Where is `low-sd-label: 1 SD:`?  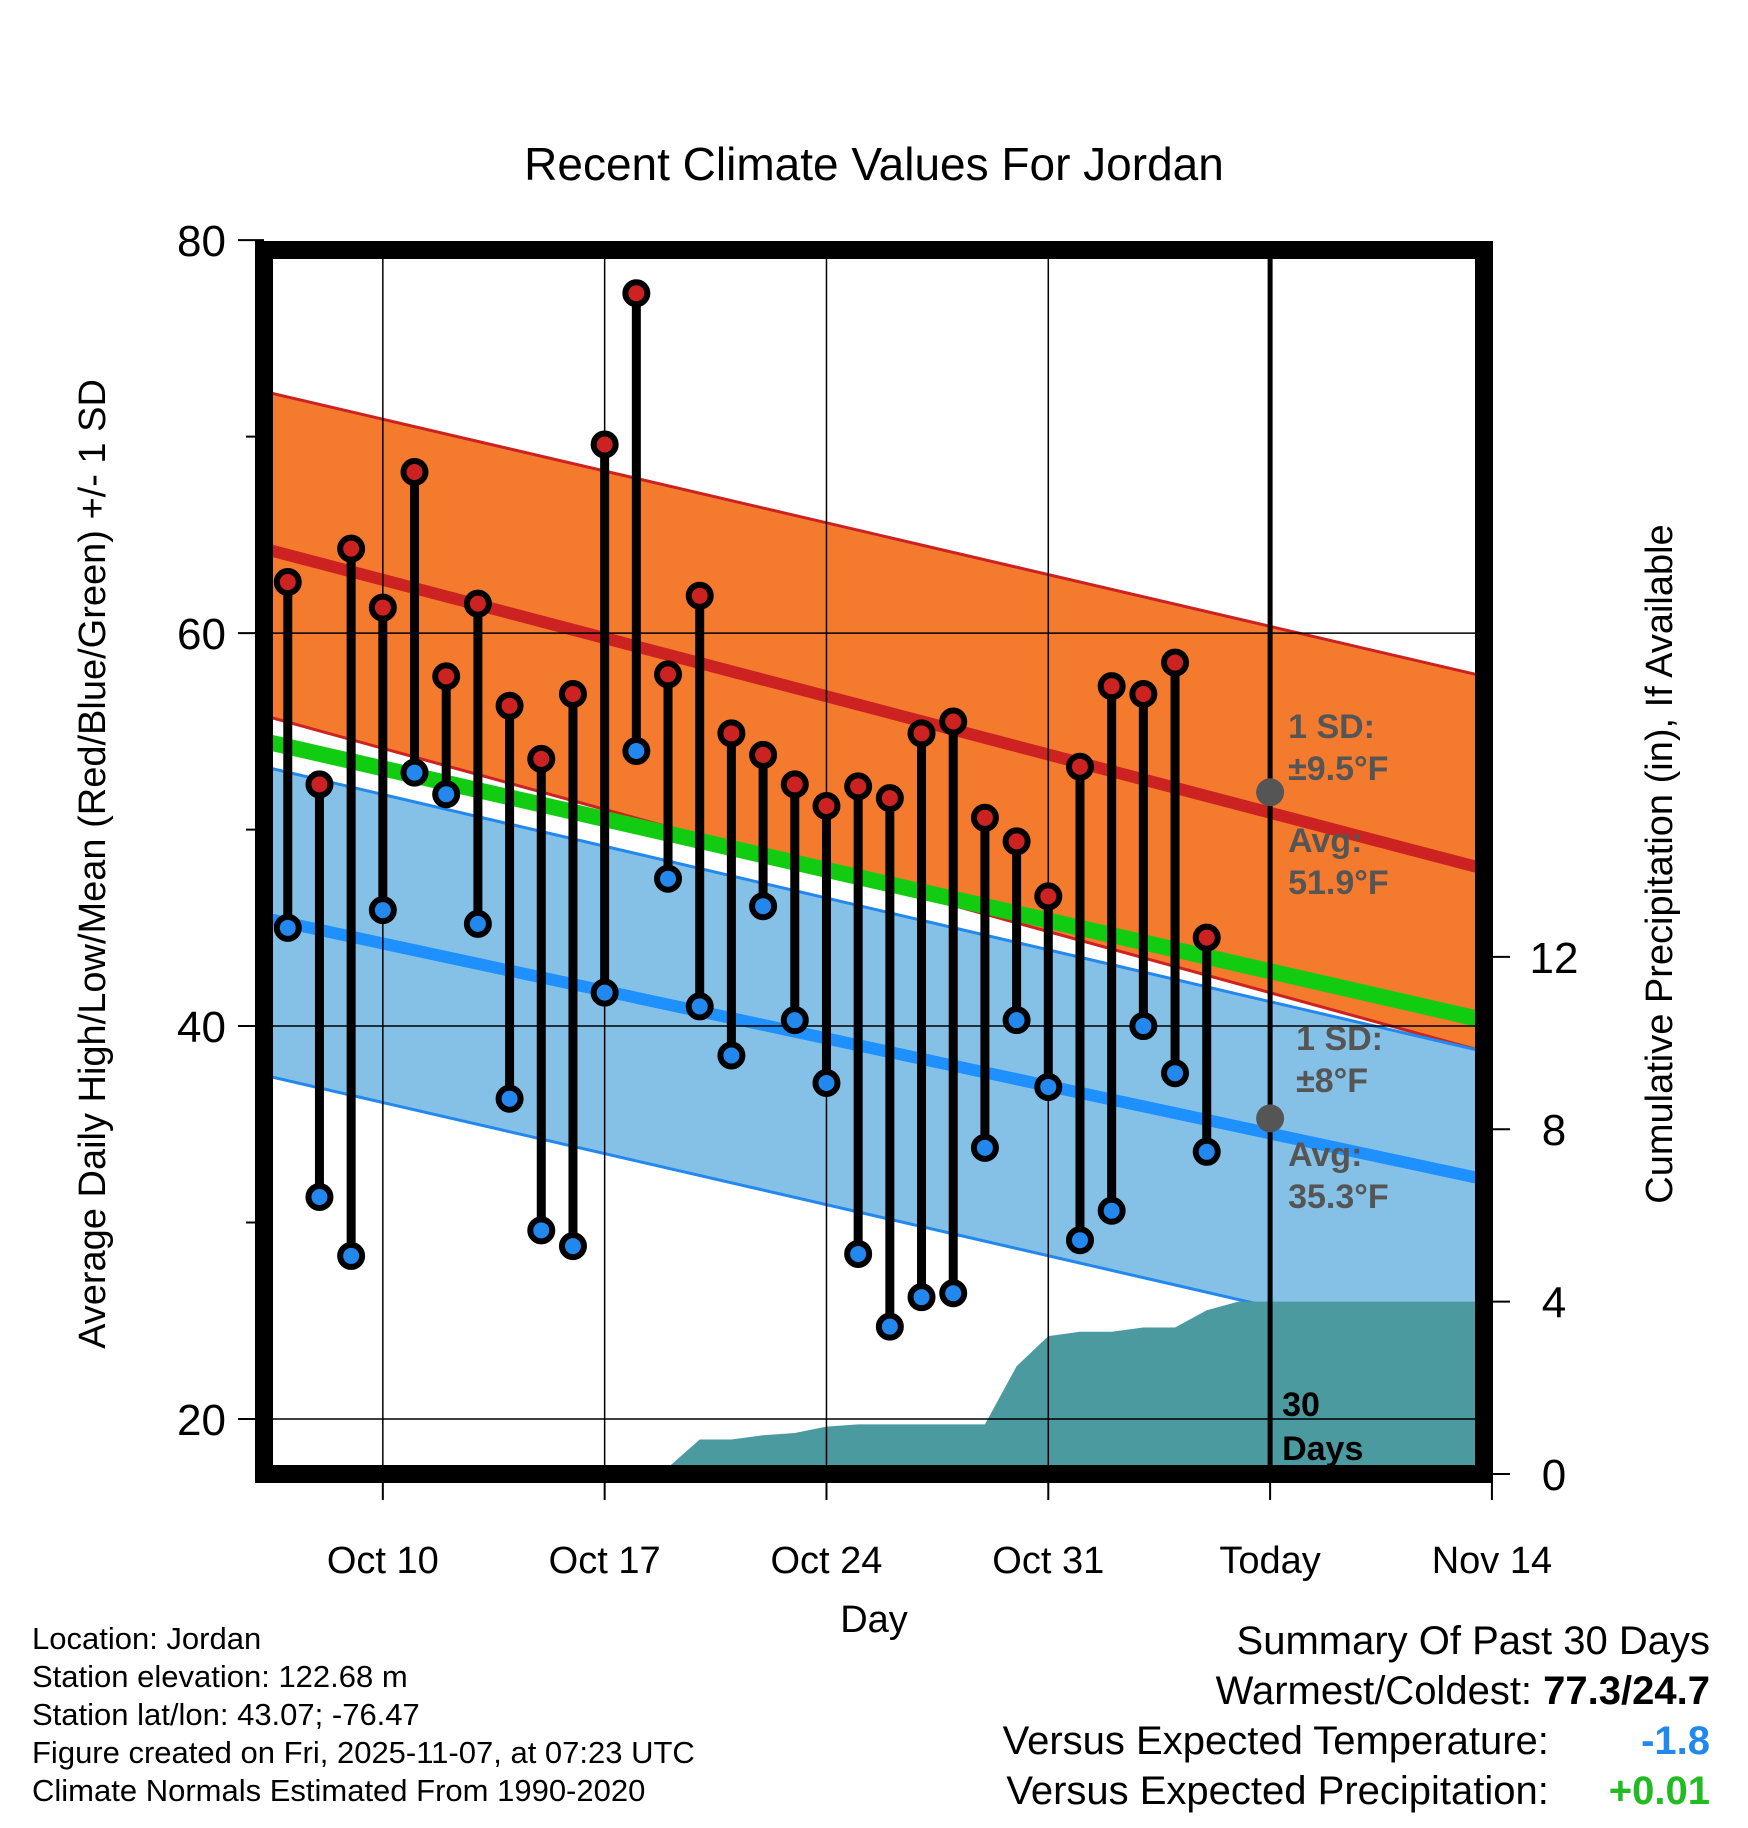
low-sd-label: 1 SD: is located at coordinates (1339, 1039).